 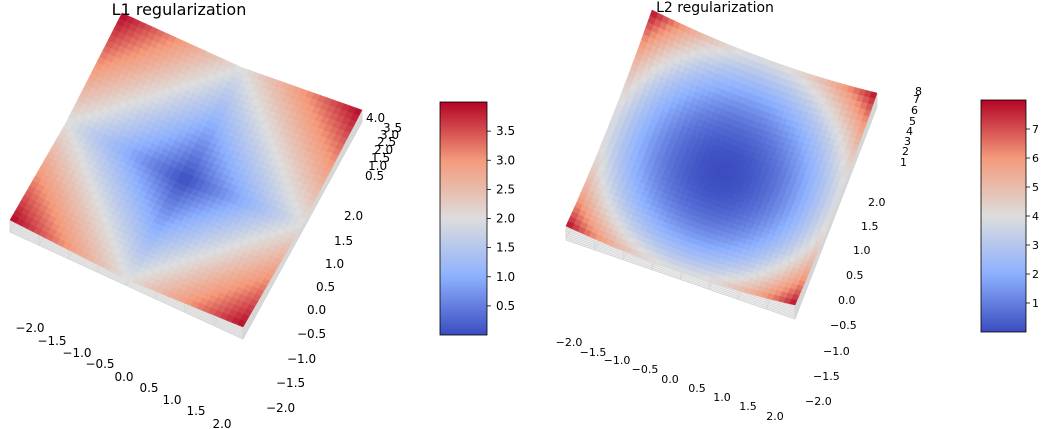 I want to click on l2-cb-ticklabel-3: 4, so click(x=1035, y=216).